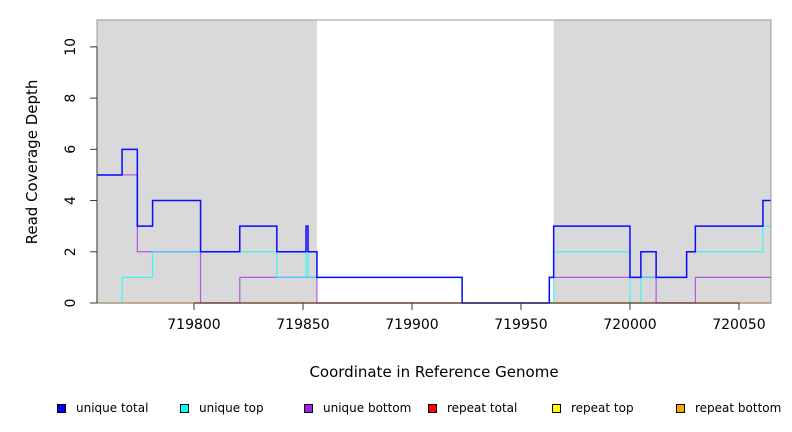  Describe the element at coordinates (71, 200) in the screenshot. I see `y-tick-label: 4` at that location.